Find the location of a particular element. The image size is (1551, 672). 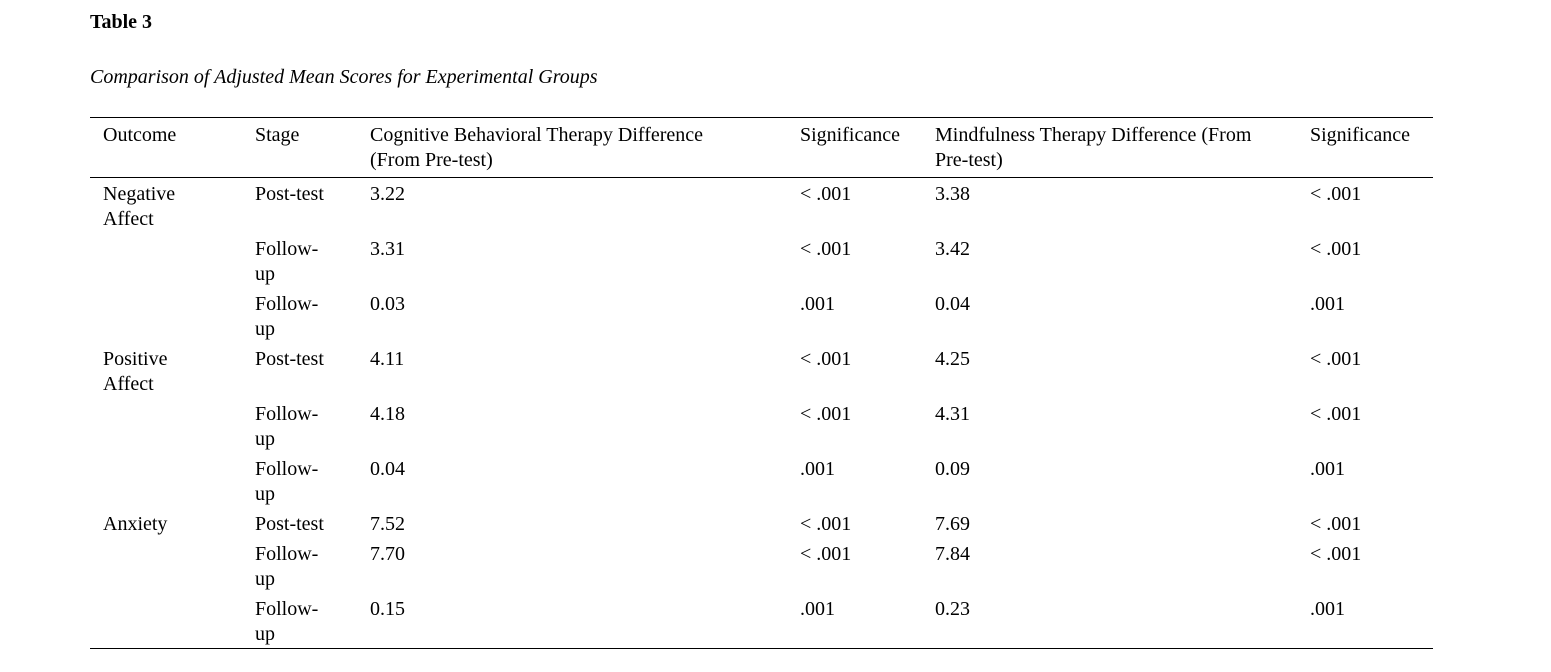

table-row: Follow- up 0.04 .001 0.09 .001 is located at coordinates (761, 480).